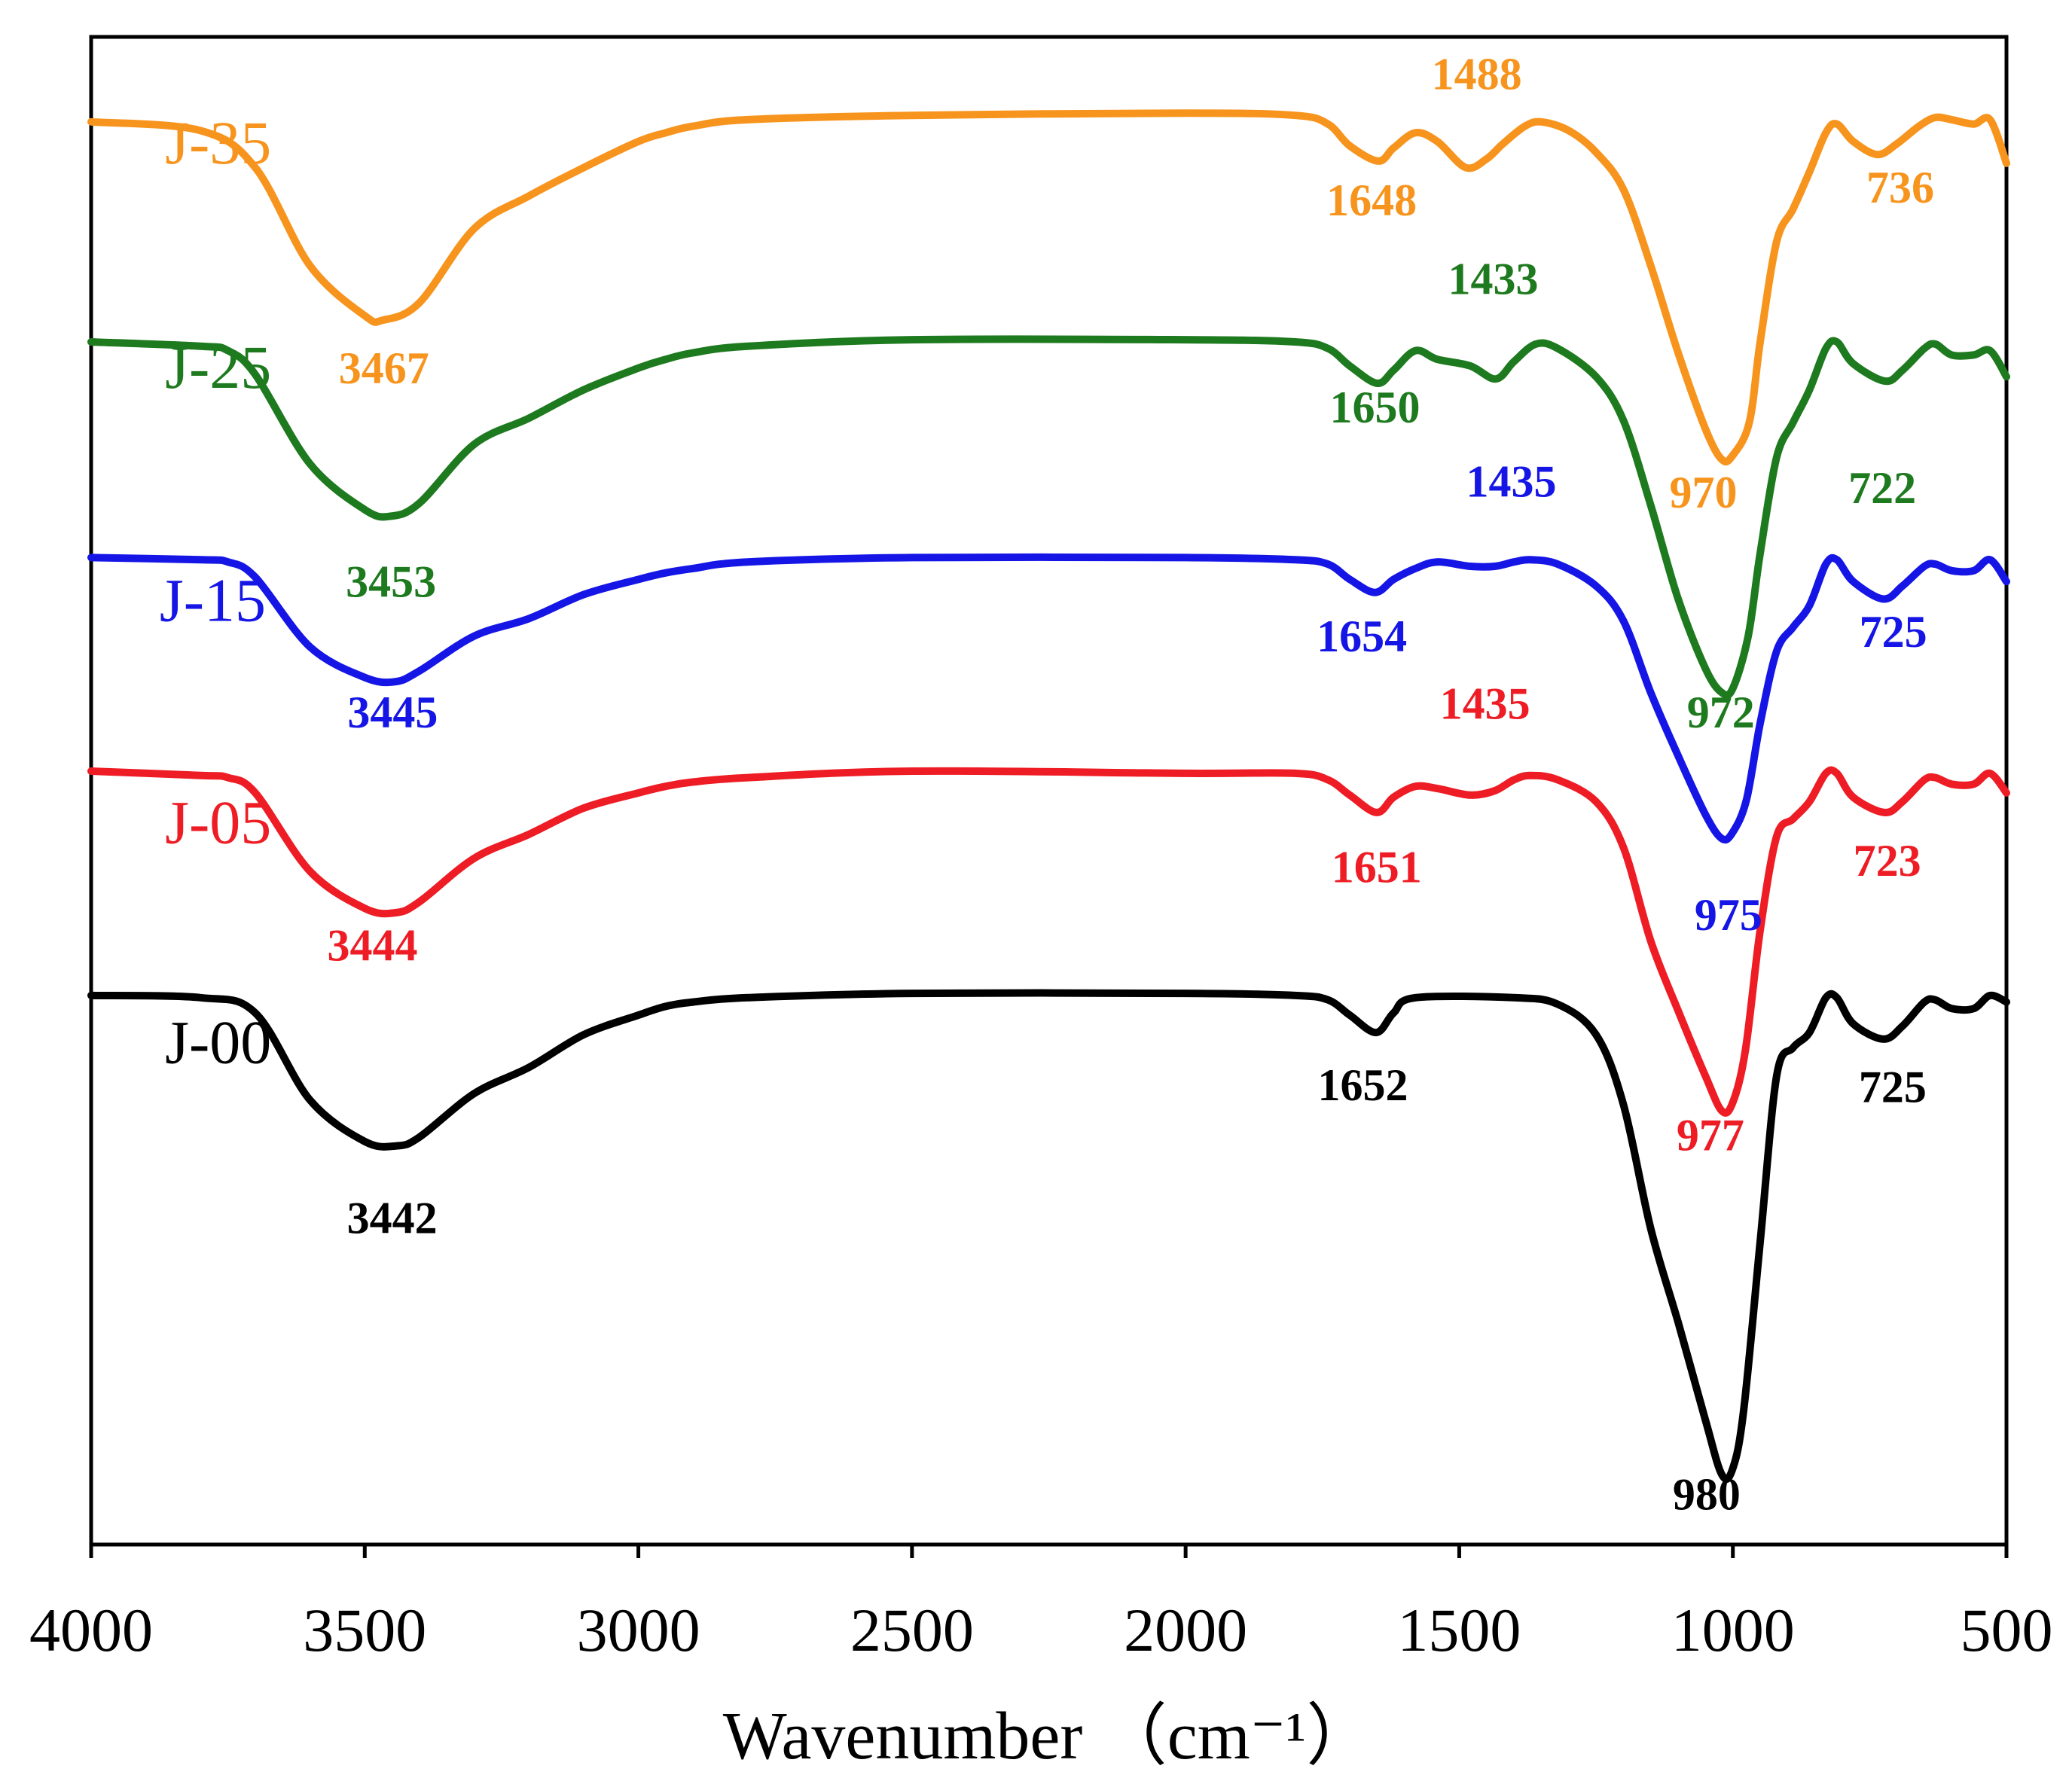 The image size is (2072, 1781). Describe the element at coordinates (218, 367) in the screenshot. I see `series-label-j-25: J-25` at that location.